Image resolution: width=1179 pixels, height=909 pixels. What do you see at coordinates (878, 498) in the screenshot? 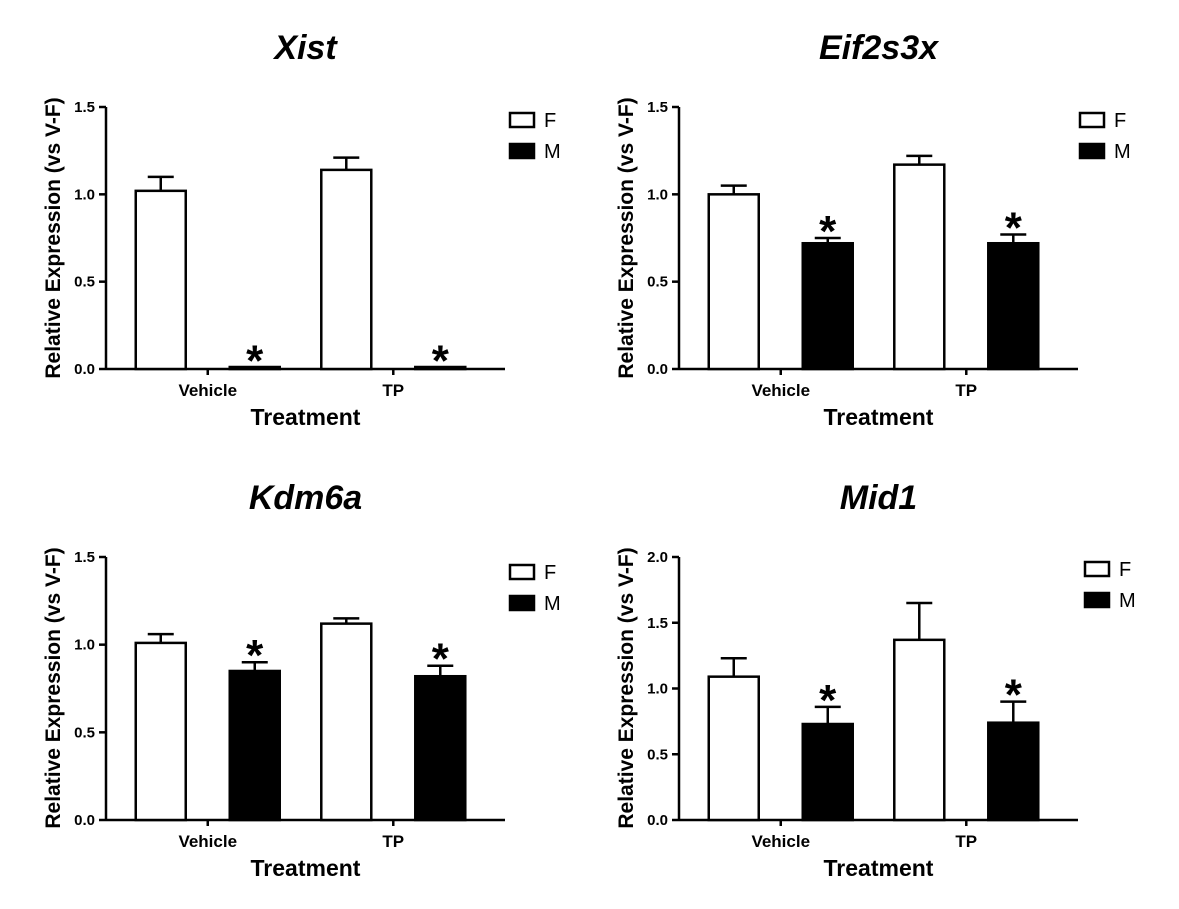
I see `chart-title: Mid1` at bounding box center [878, 498].